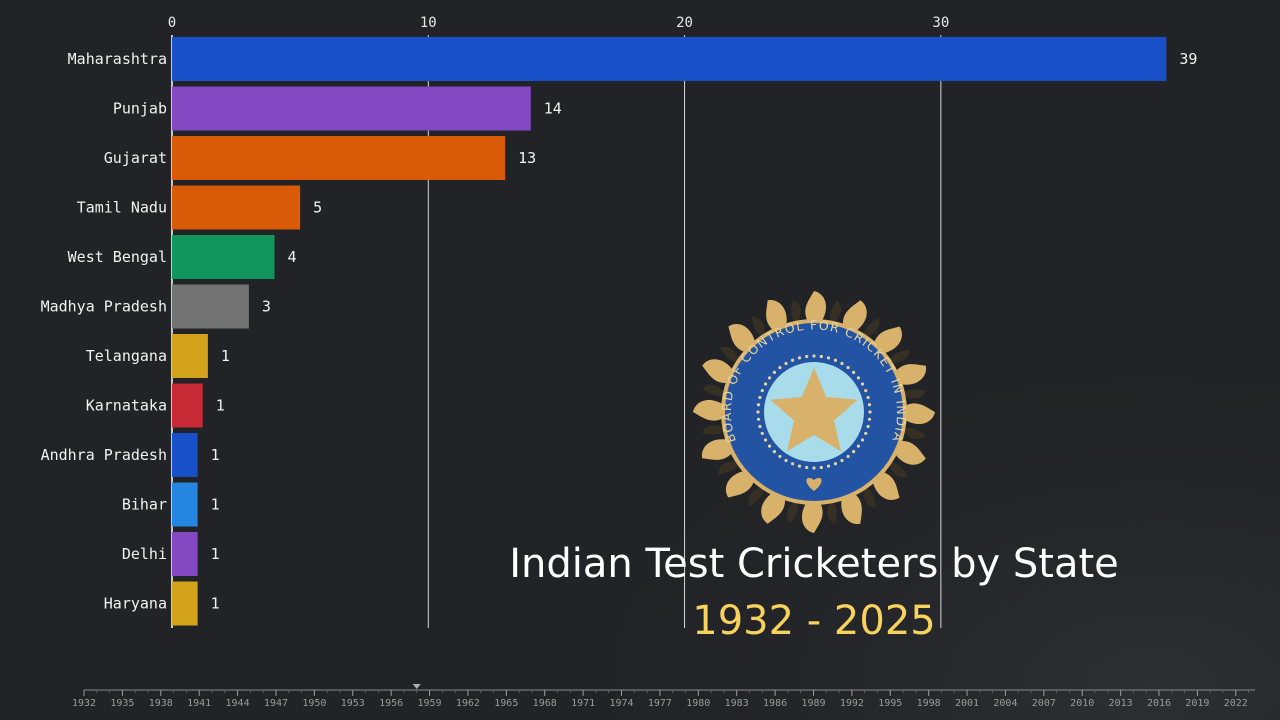  I want to click on timeline-label: 1938, so click(161, 703).